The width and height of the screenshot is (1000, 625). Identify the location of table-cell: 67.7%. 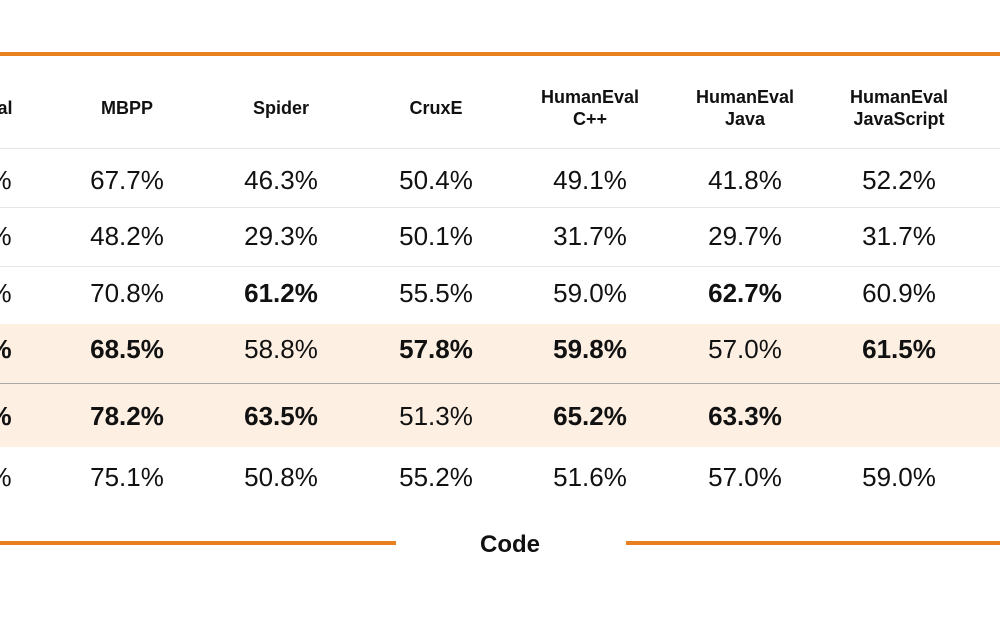
(127, 180).